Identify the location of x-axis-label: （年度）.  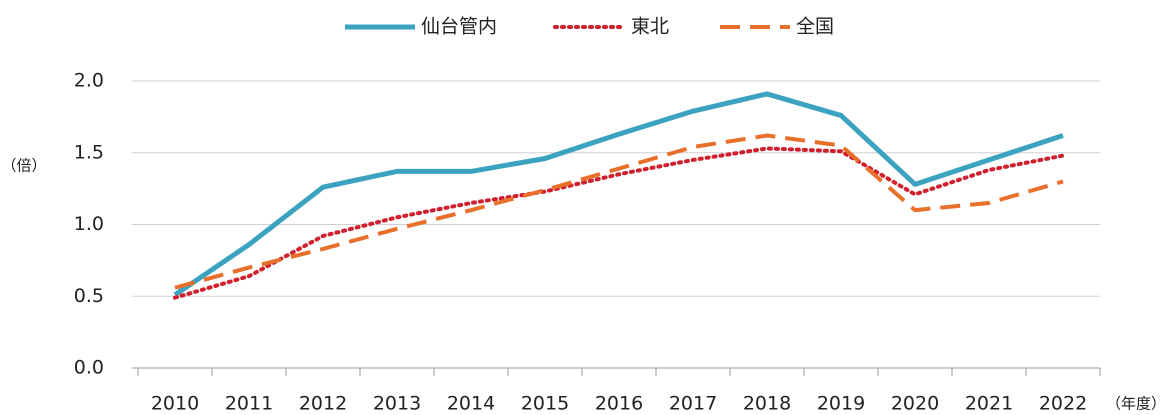
(1136, 404).